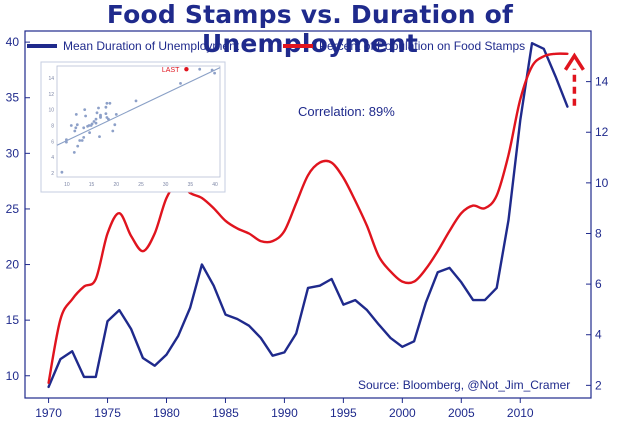  I want to click on inset-x-tick-label: 40, so click(215, 185).